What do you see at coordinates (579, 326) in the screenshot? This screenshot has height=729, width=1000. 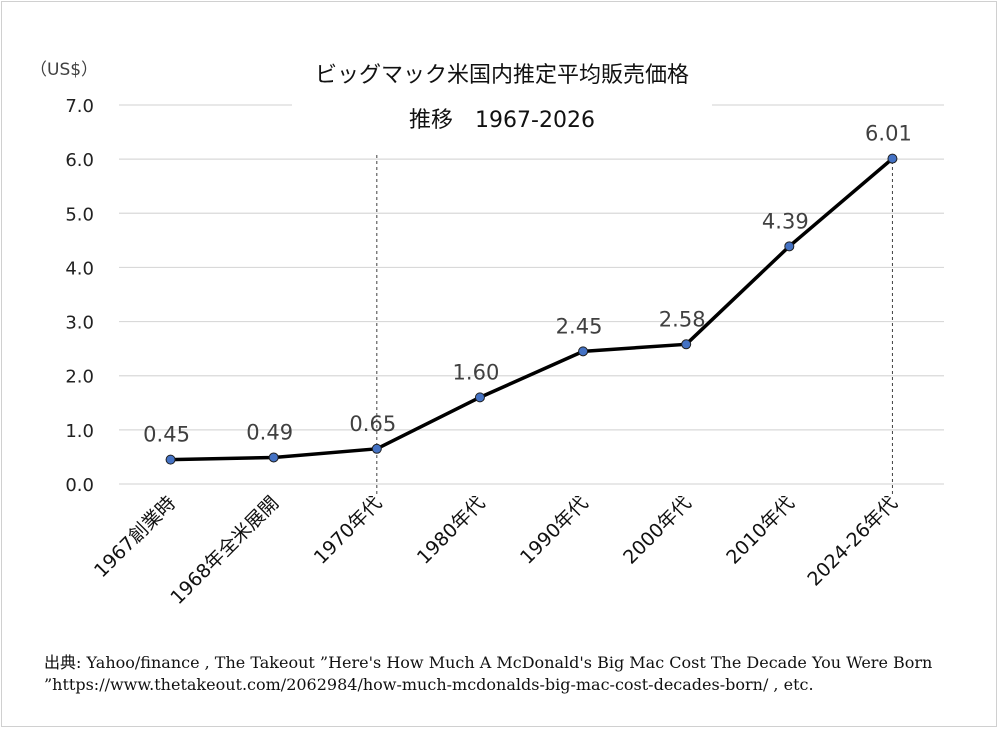 I see `data-label: 2.45` at bounding box center [579, 326].